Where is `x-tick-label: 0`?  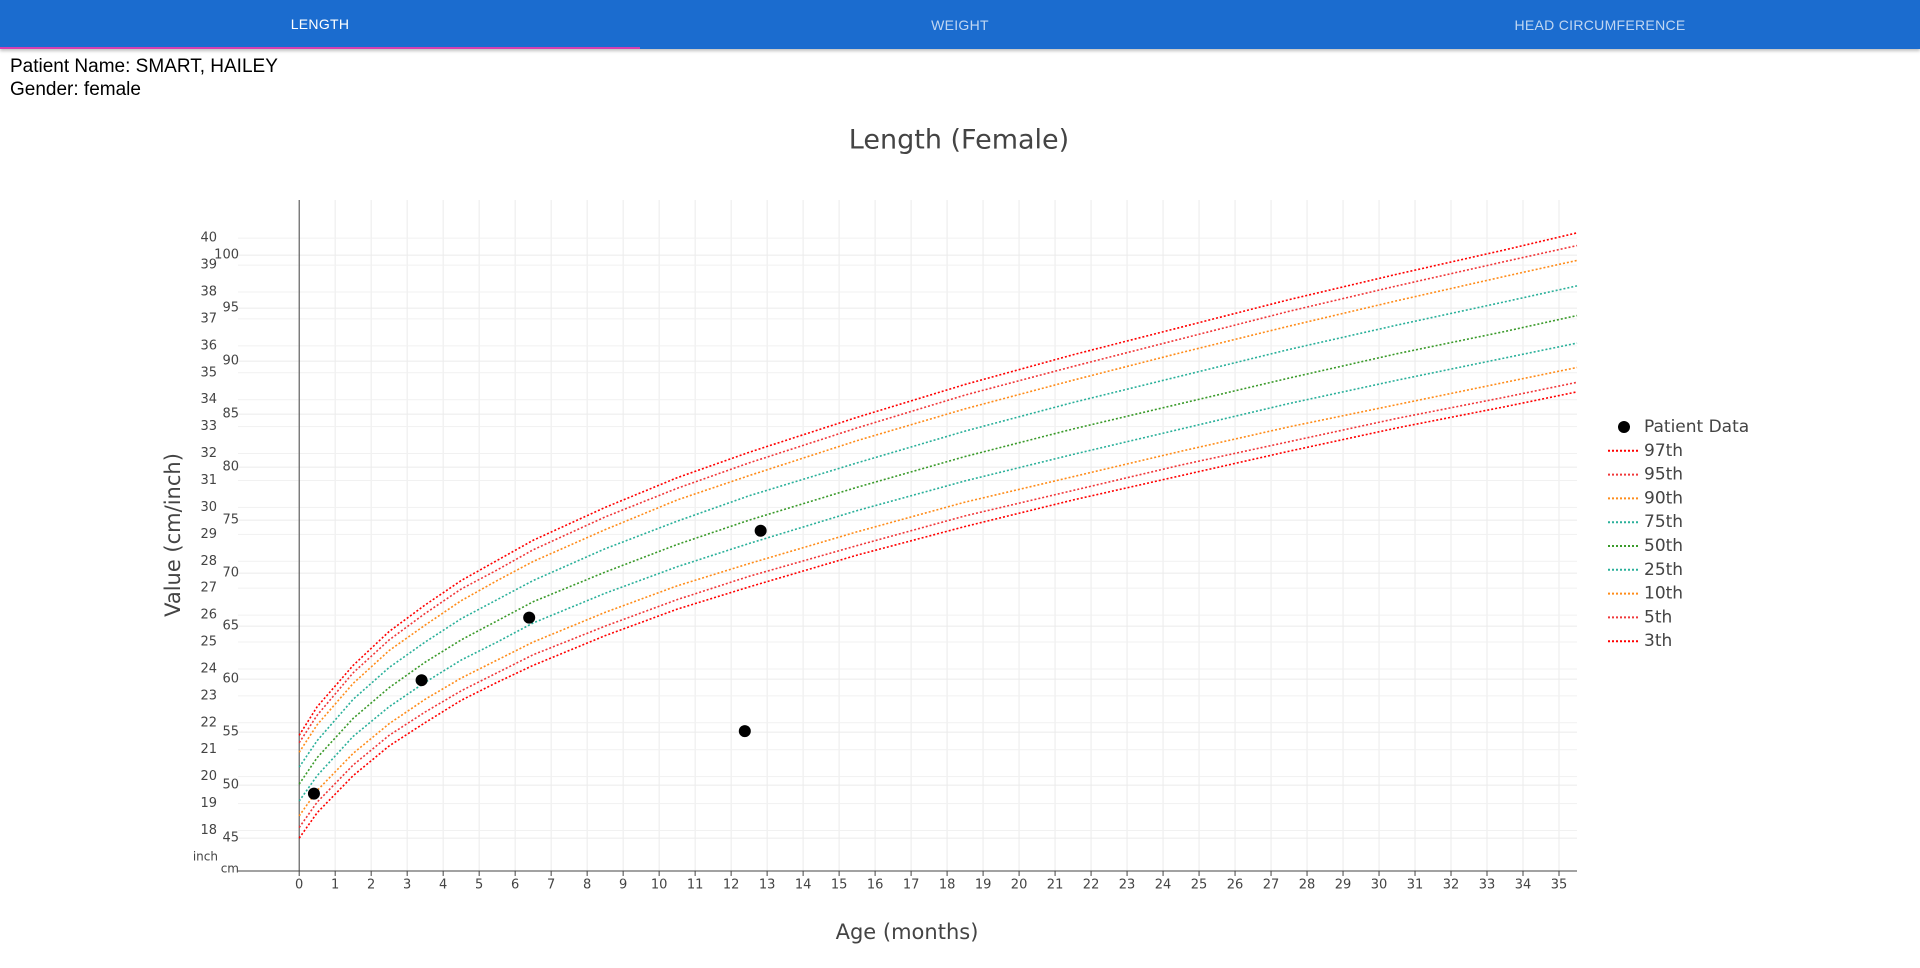 x-tick-label: 0 is located at coordinates (299, 885).